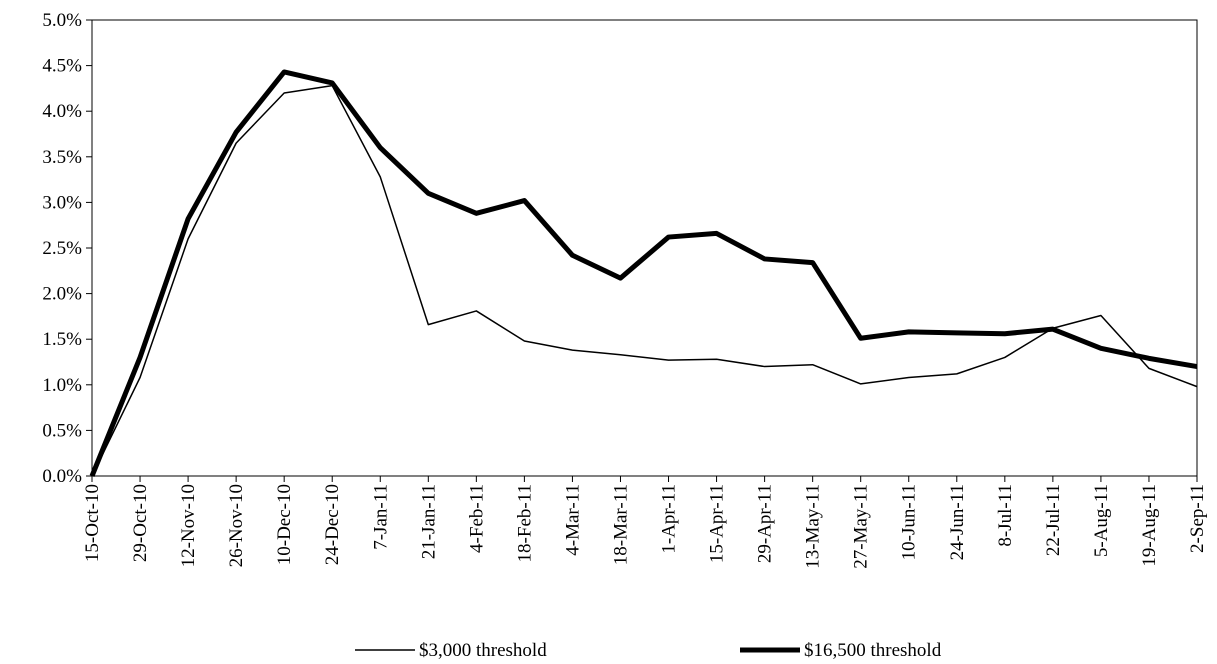 This screenshot has width=1217, height=664. What do you see at coordinates (62, 20) in the screenshot?
I see `y-tick-label: 5.0%` at bounding box center [62, 20].